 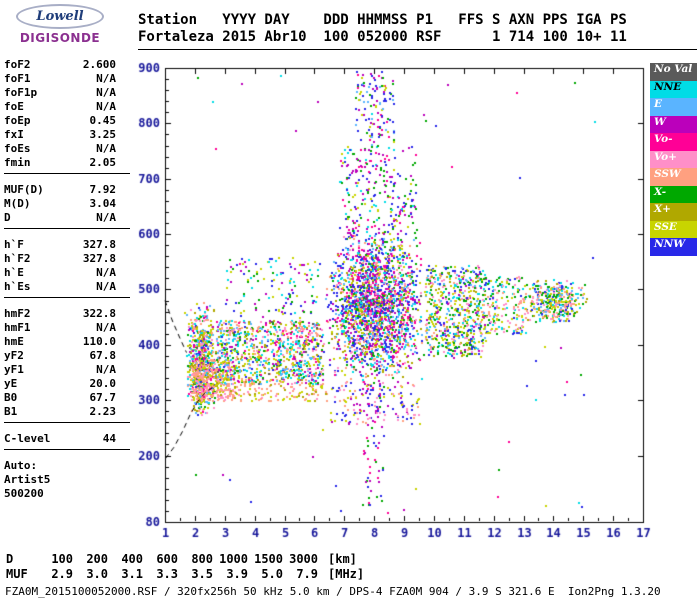 I want to click on param-value: 3.25, so click(x=103, y=134).